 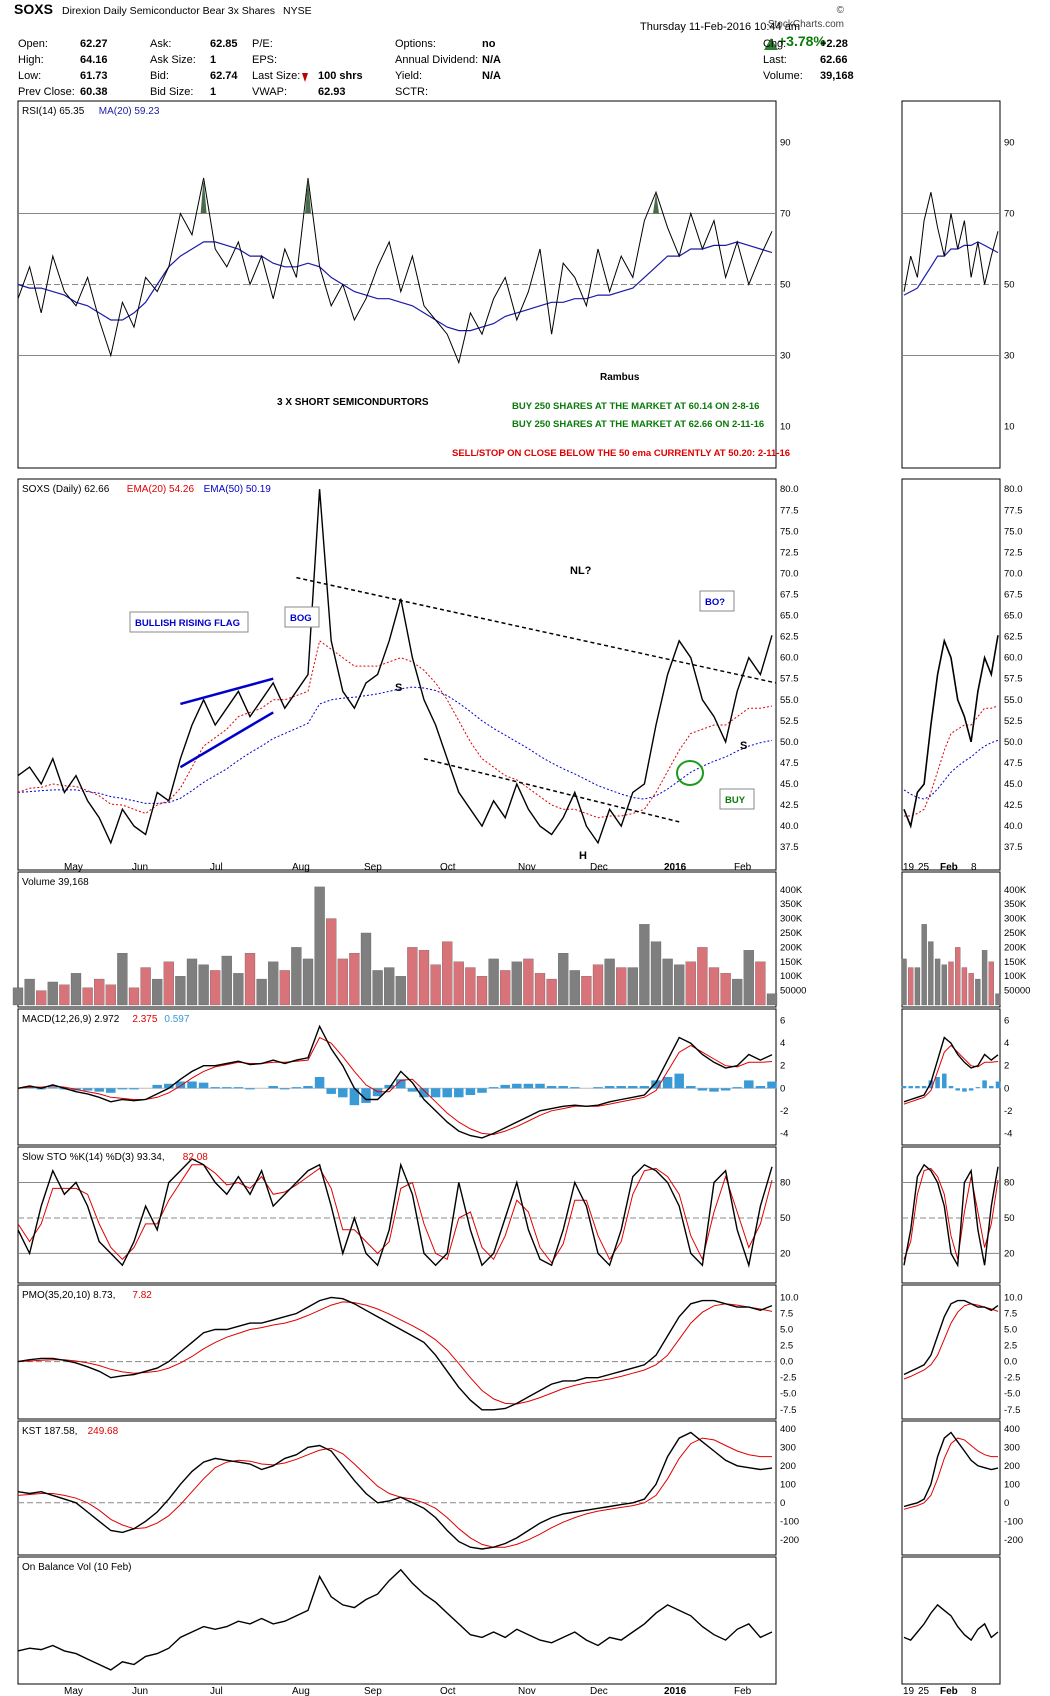 What do you see at coordinates (675, 1691) in the screenshot?
I see `x-tick-label: 2016` at bounding box center [675, 1691].